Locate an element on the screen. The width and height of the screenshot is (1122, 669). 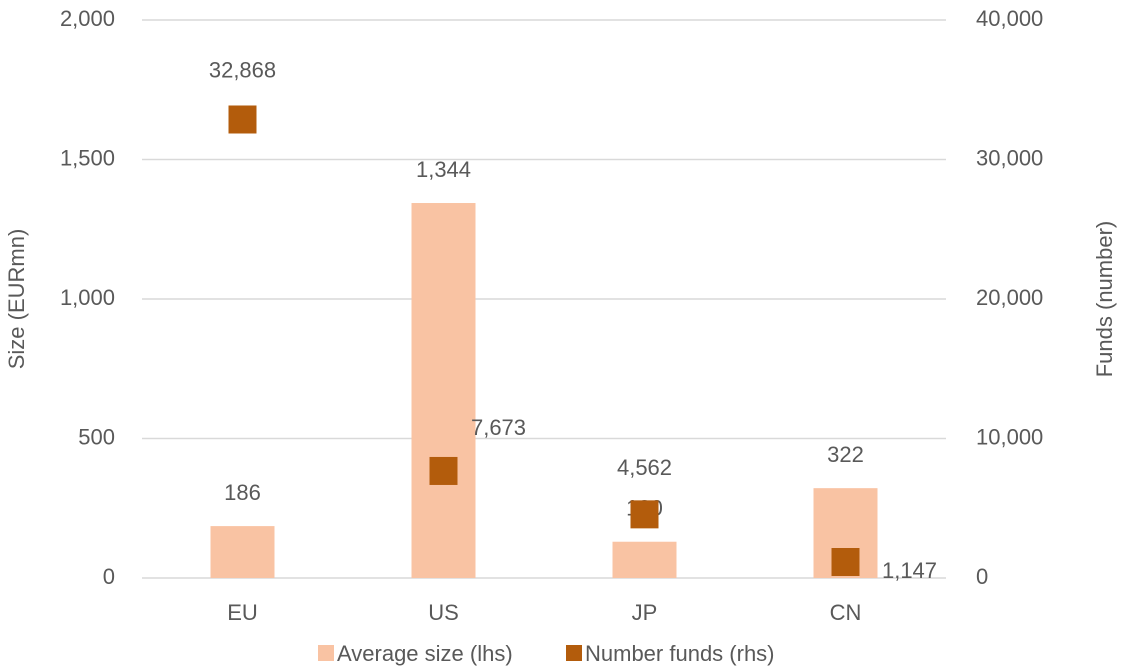
legend-label: Average size (lhs) is located at coordinates (425, 653).